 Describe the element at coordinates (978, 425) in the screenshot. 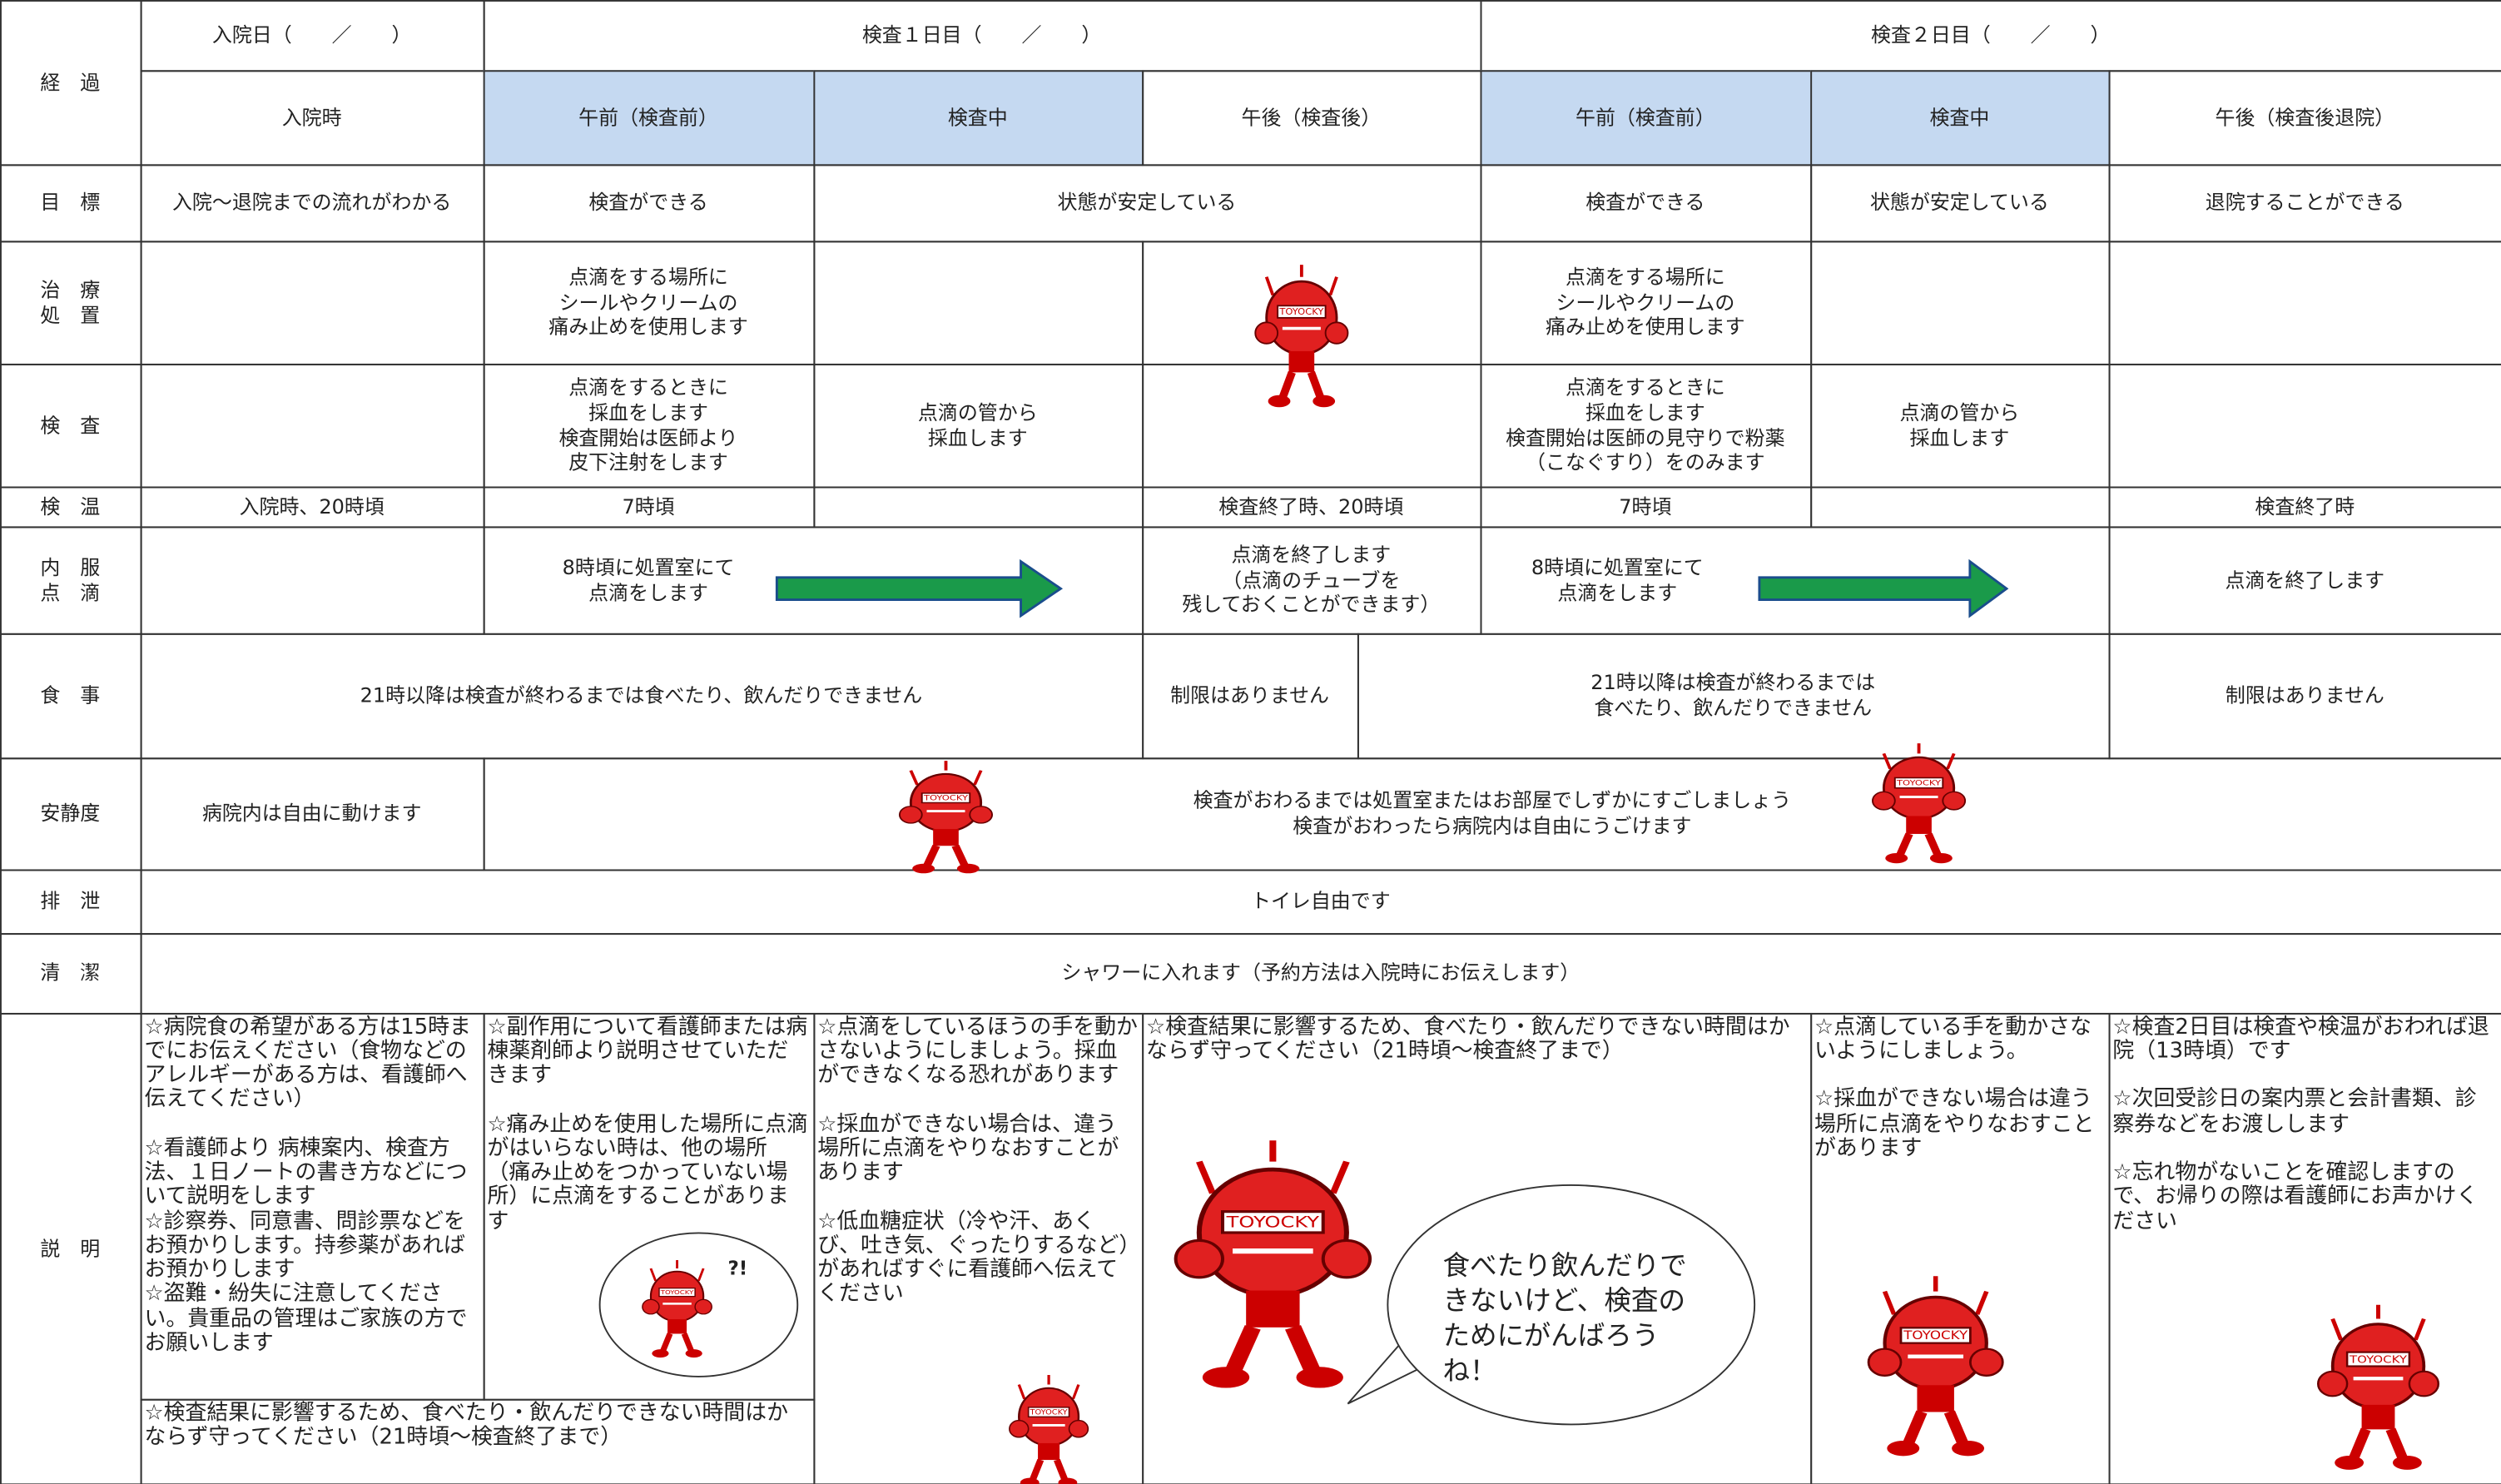

I see `cell: 点滴の管から 採血します` at that location.